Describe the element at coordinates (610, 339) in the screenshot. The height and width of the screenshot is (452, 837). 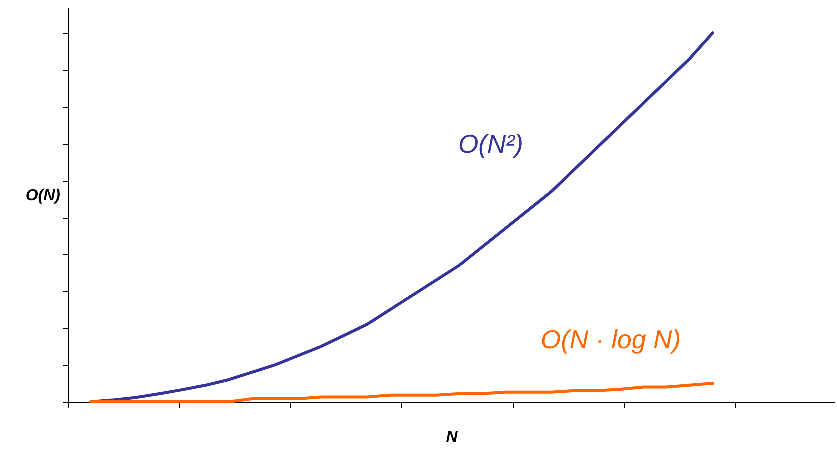
I see `series-label: O(N · log N)` at that location.